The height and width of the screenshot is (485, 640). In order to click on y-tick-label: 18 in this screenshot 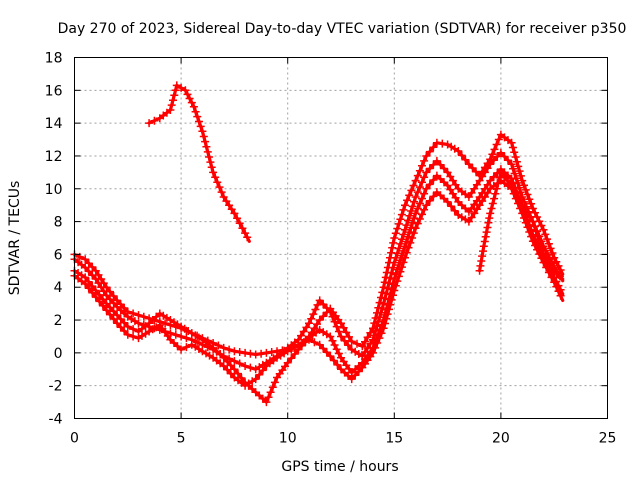, I will do `click(54, 59)`.